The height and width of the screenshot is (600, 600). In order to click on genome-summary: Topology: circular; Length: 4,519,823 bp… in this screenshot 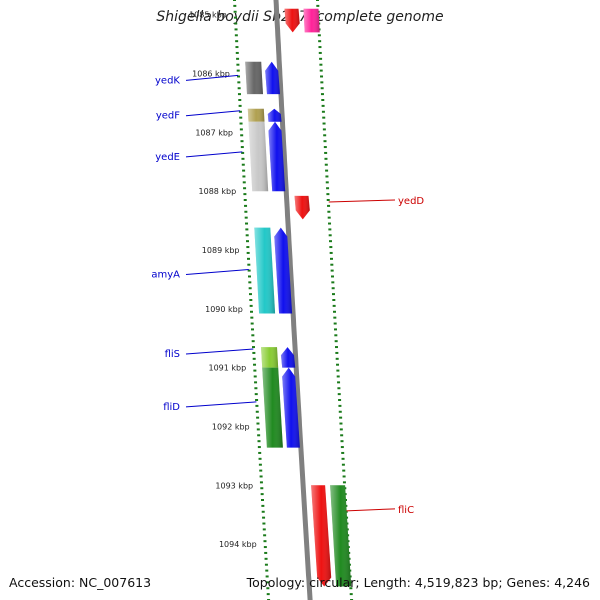, I will do `click(418, 582)`.